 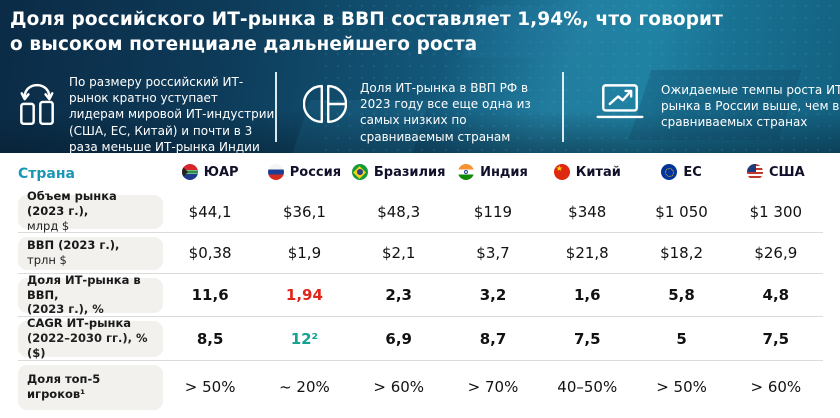 What do you see at coordinates (210, 295) in the screenshot?
I see `cell-value: 11,6` at bounding box center [210, 295].